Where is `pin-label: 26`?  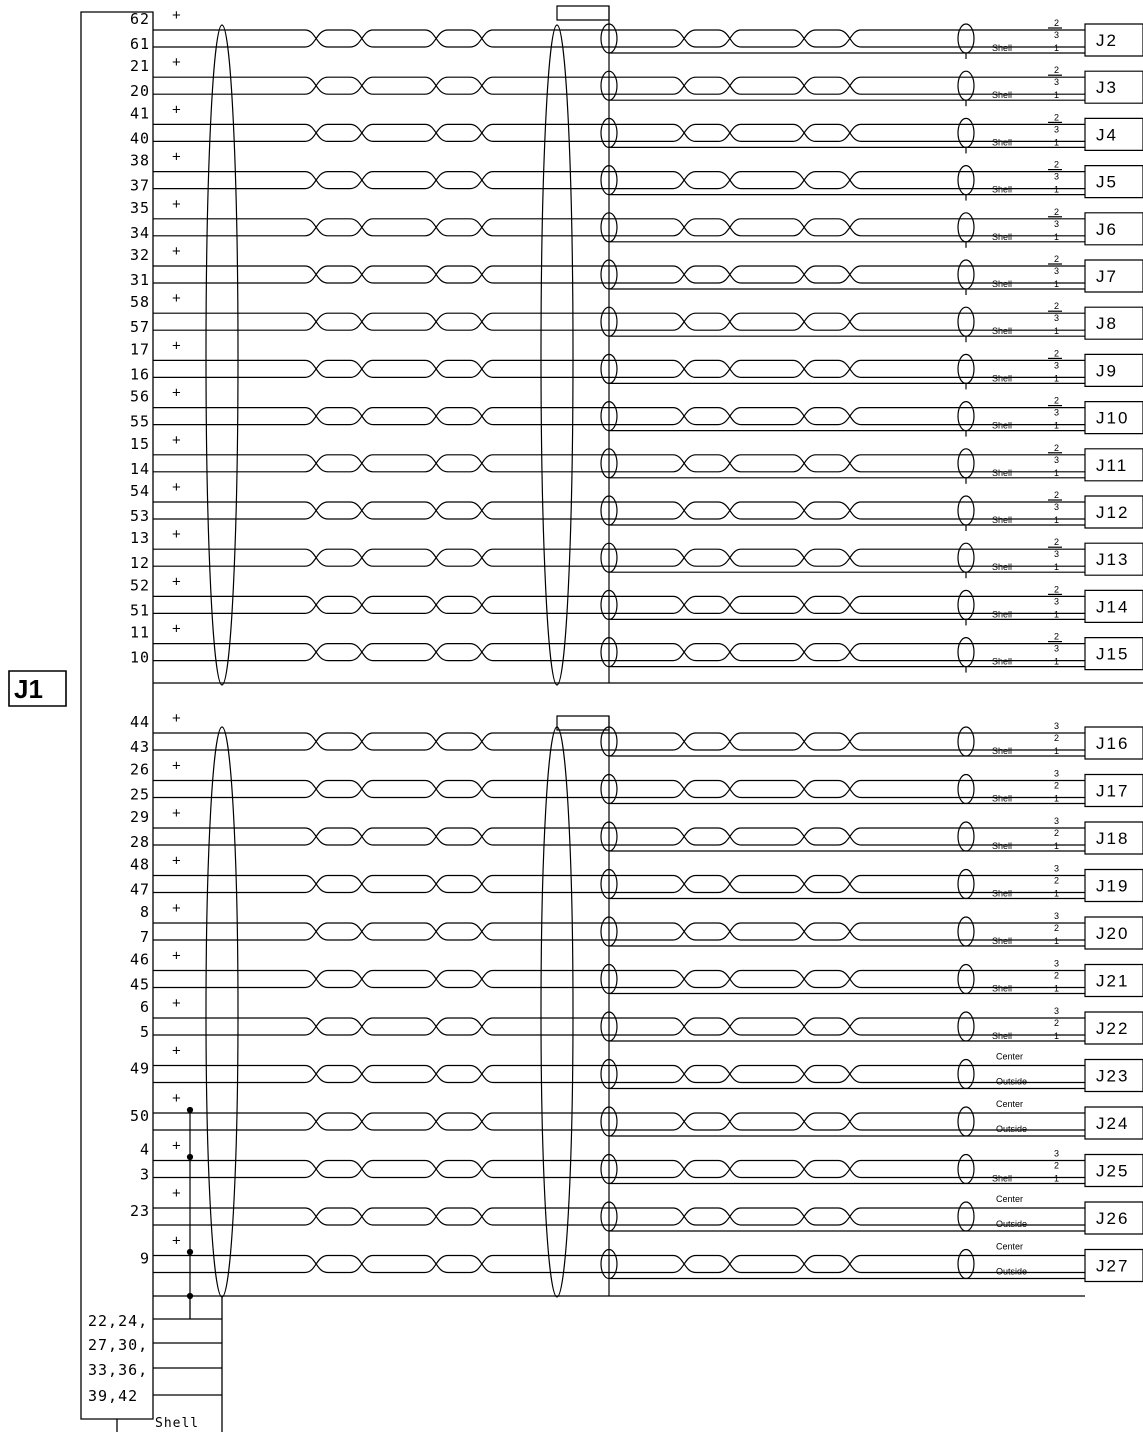 pin-label: 26 is located at coordinates (140, 770).